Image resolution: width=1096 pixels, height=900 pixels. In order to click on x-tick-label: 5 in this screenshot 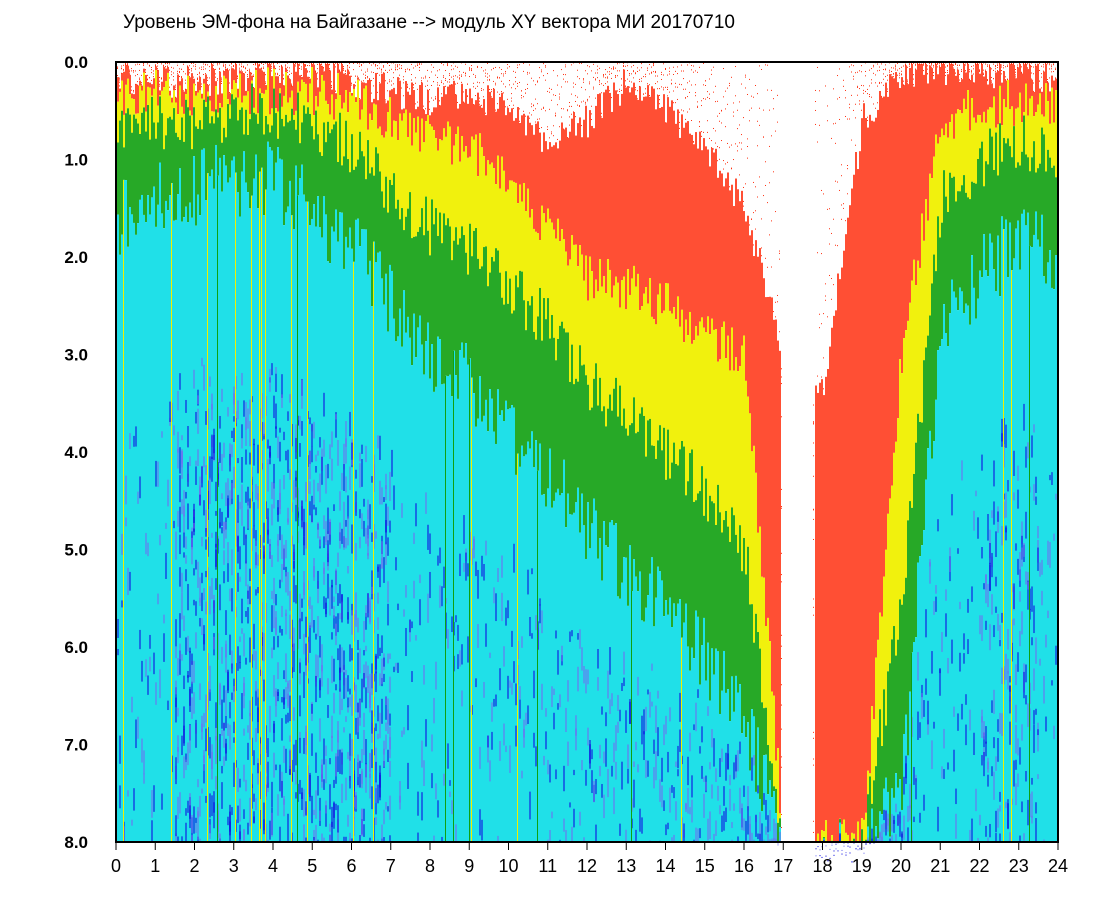, I will do `click(312, 866)`.